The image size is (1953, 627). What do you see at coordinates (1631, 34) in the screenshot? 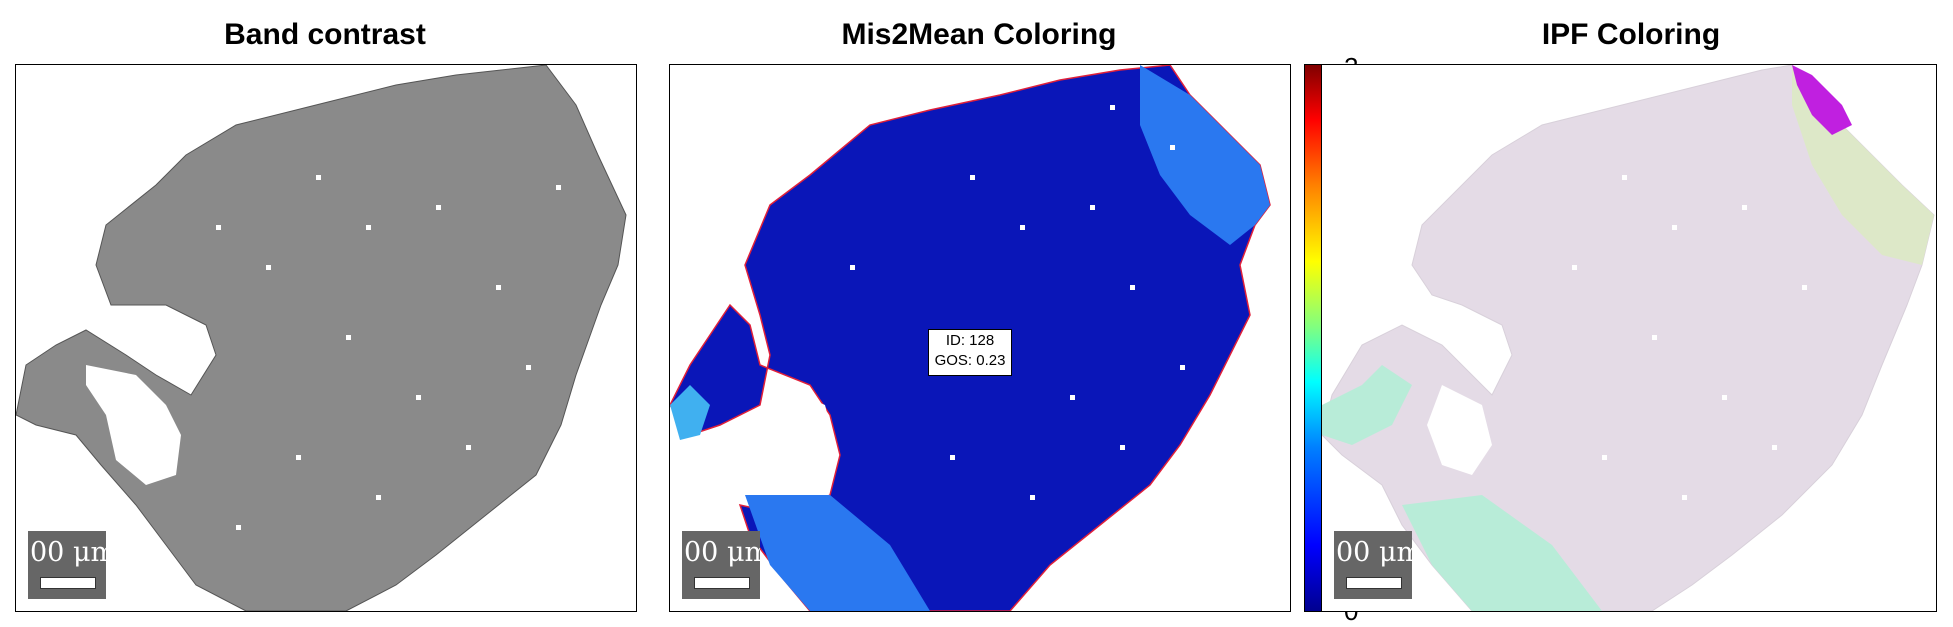
I see `ipf-title: IPF Coloring` at bounding box center [1631, 34].